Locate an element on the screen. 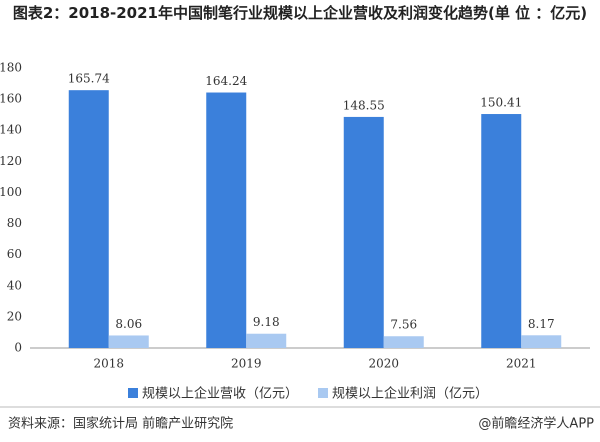 This screenshot has height=442, width=600. value-label: 9.18 is located at coordinates (266, 322).